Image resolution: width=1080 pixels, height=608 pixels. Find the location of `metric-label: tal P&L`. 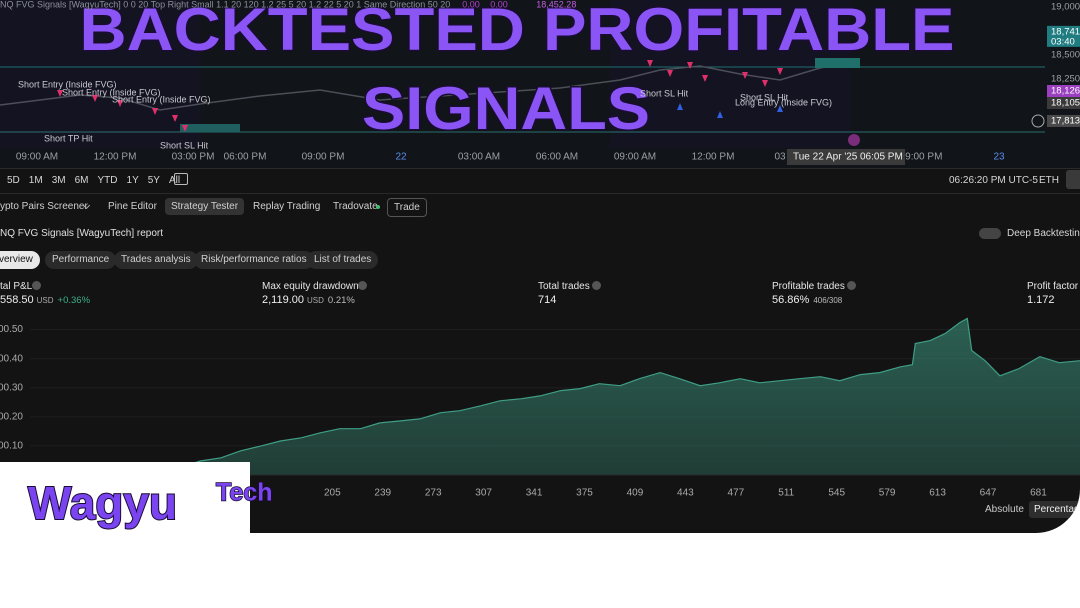

metric-label: tal P&L is located at coordinates (16, 286).